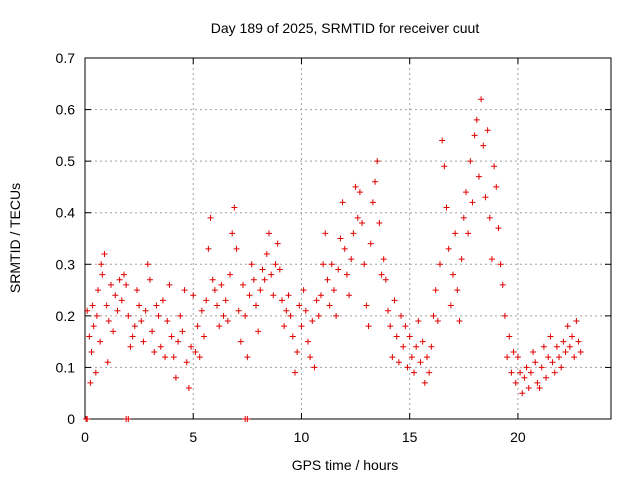  What do you see at coordinates (66, 316) in the screenshot?
I see `y-tick-label: 0.2` at bounding box center [66, 316].